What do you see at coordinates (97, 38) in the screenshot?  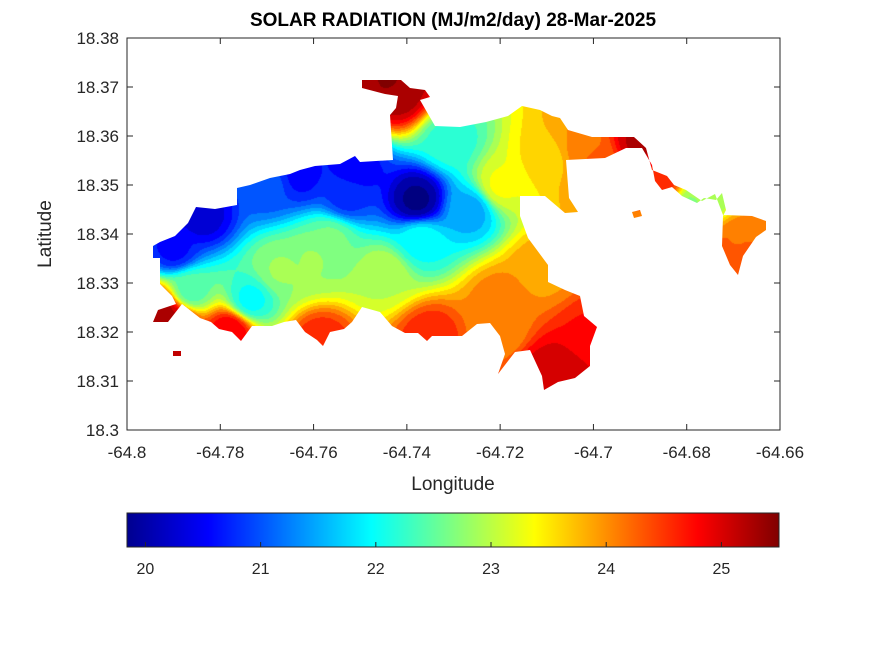 I see `y-tick-label: 18.38` at bounding box center [97, 38].